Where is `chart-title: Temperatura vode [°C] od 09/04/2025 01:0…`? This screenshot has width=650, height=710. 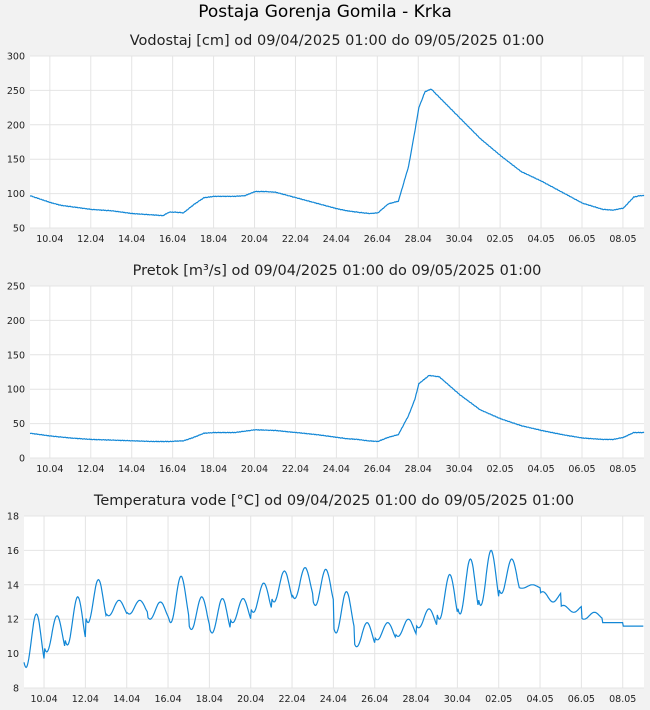 chart-title: Temperatura vode [°C] od 09/04/2025 01:0… is located at coordinates (333, 501).